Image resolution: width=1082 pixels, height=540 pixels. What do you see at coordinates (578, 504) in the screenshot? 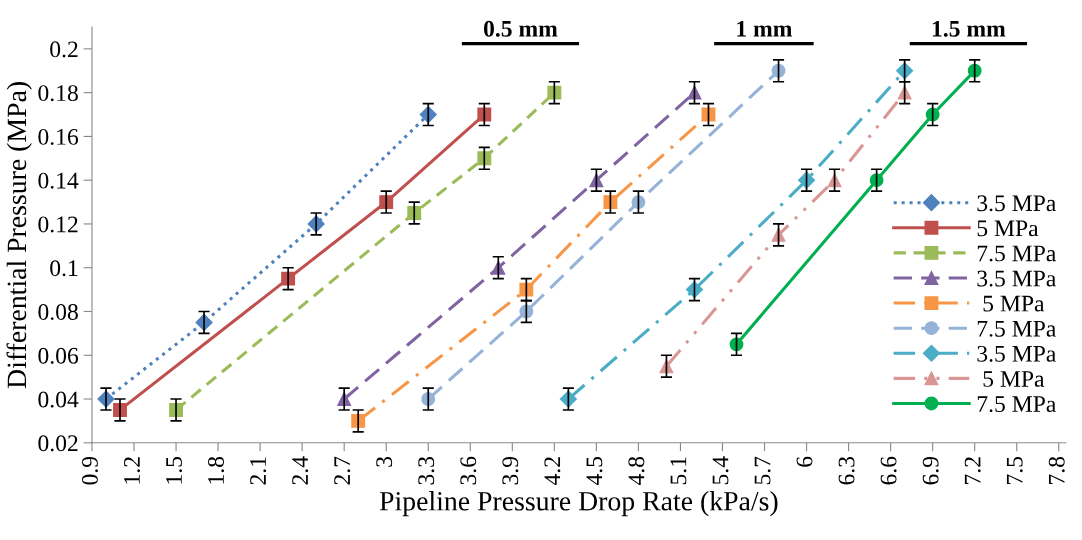
I see `x-axis-title: Pipeline Pressure Drop Rate (kPa/s)` at bounding box center [578, 504].